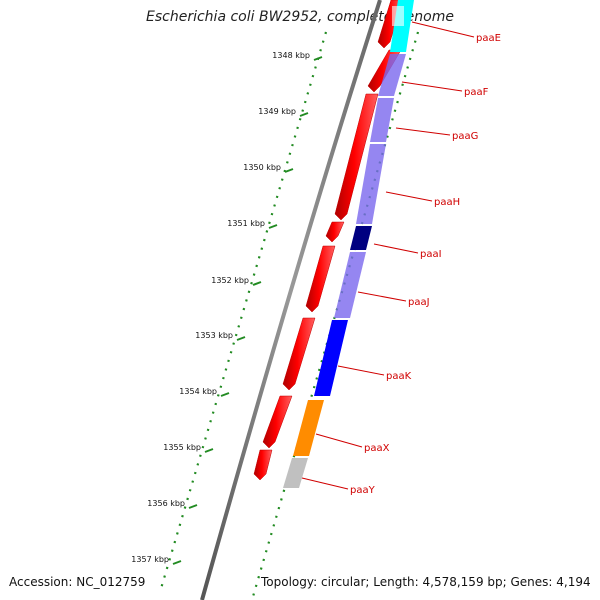 The image size is (600, 600). What do you see at coordinates (331, 358) in the screenshot?
I see `gene-paaK` at bounding box center [331, 358].